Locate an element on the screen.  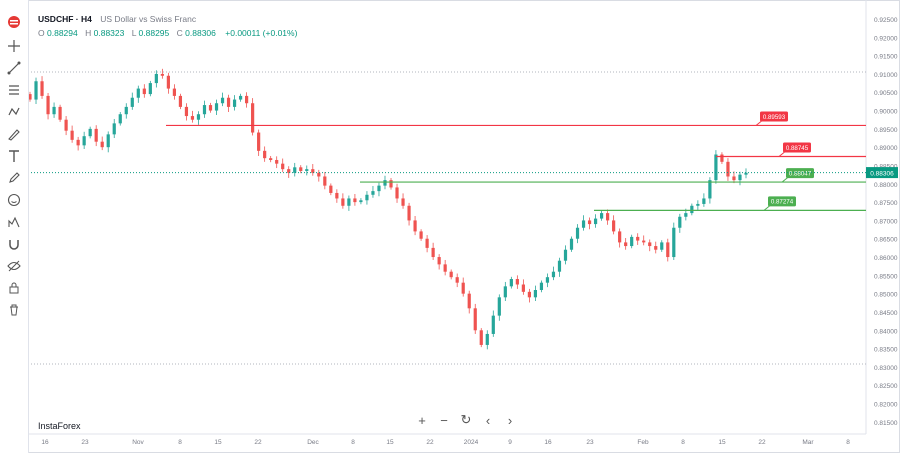
level-tag-text: 0.88745 is located at coordinates (797, 148).